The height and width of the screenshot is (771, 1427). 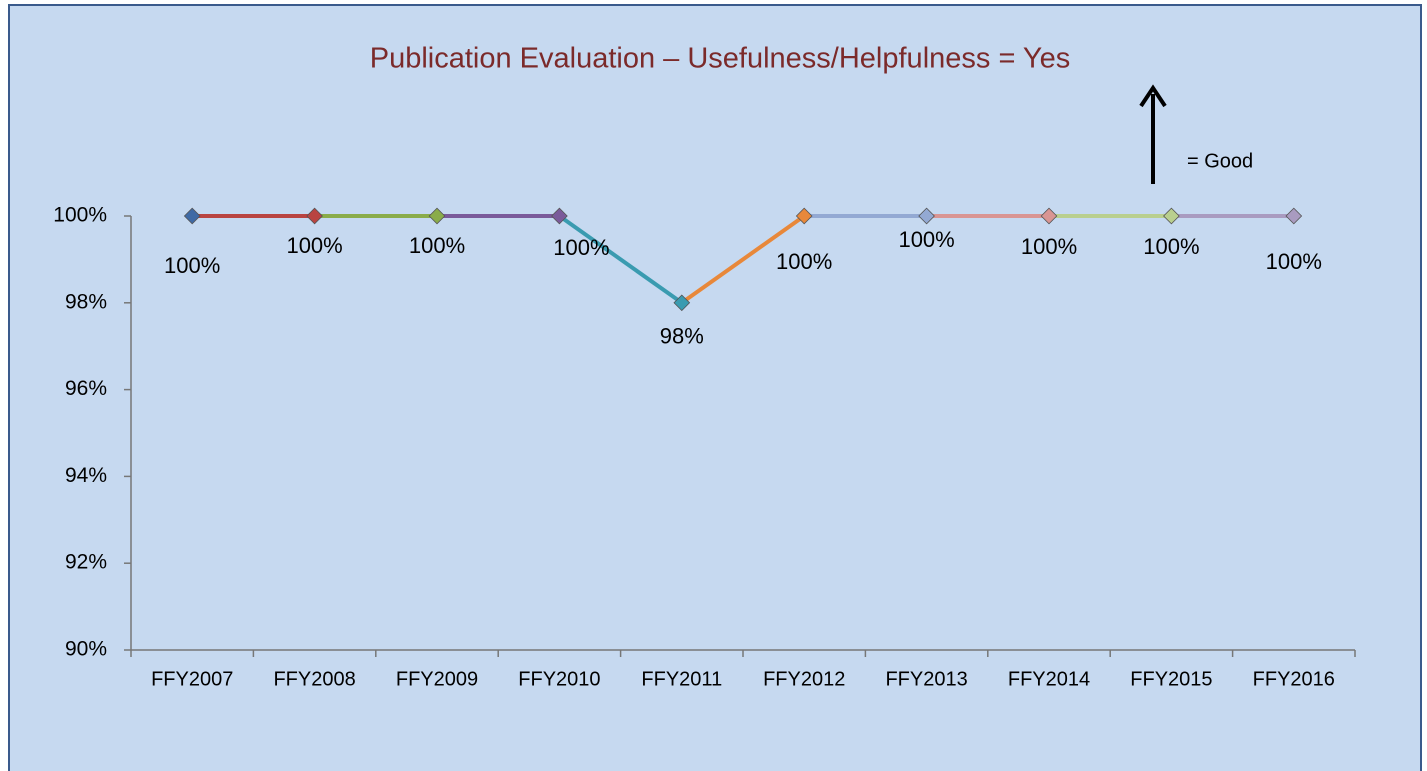 I want to click on y-tick-label: 96%, so click(x=86, y=388).